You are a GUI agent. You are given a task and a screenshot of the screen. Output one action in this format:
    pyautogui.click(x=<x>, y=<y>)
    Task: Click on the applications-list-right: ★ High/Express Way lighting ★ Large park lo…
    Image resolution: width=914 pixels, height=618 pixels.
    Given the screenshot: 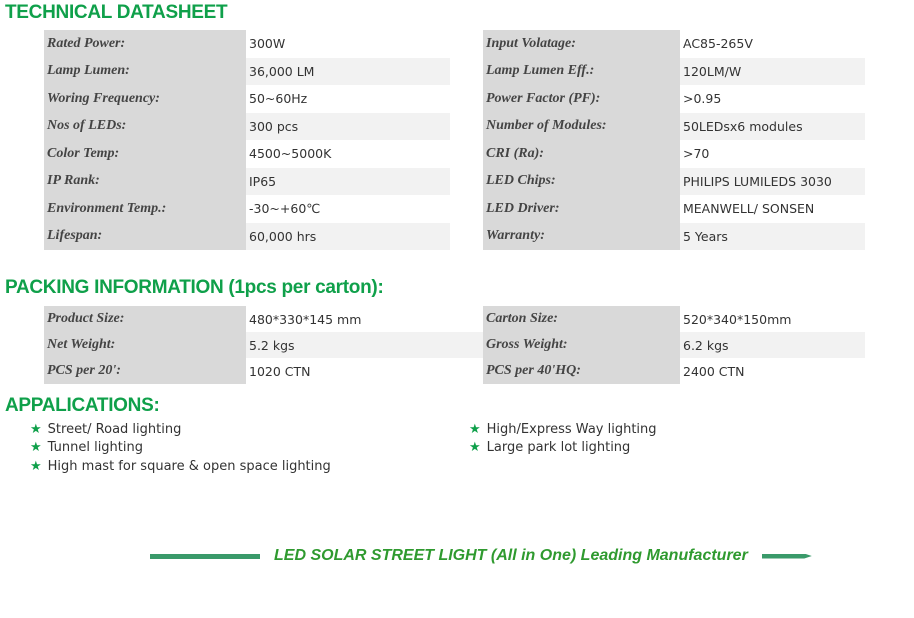 What is the action you would take?
    pyautogui.click(x=563, y=438)
    